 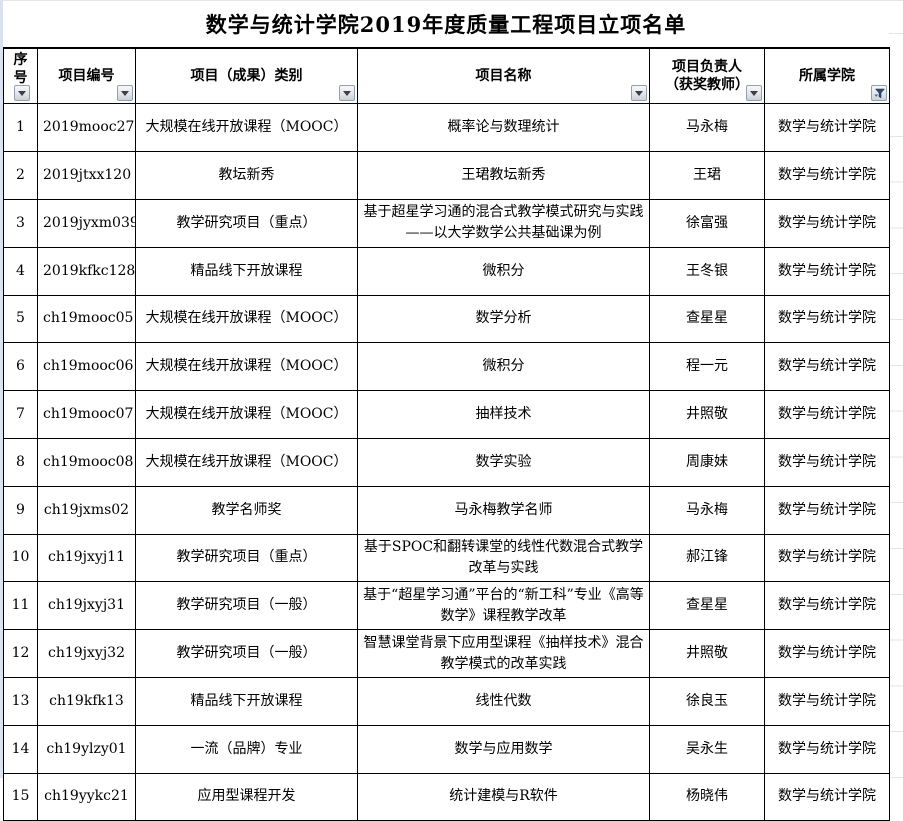 I want to click on project-id-cell: 2019jyxm0393, so click(x=86, y=223).